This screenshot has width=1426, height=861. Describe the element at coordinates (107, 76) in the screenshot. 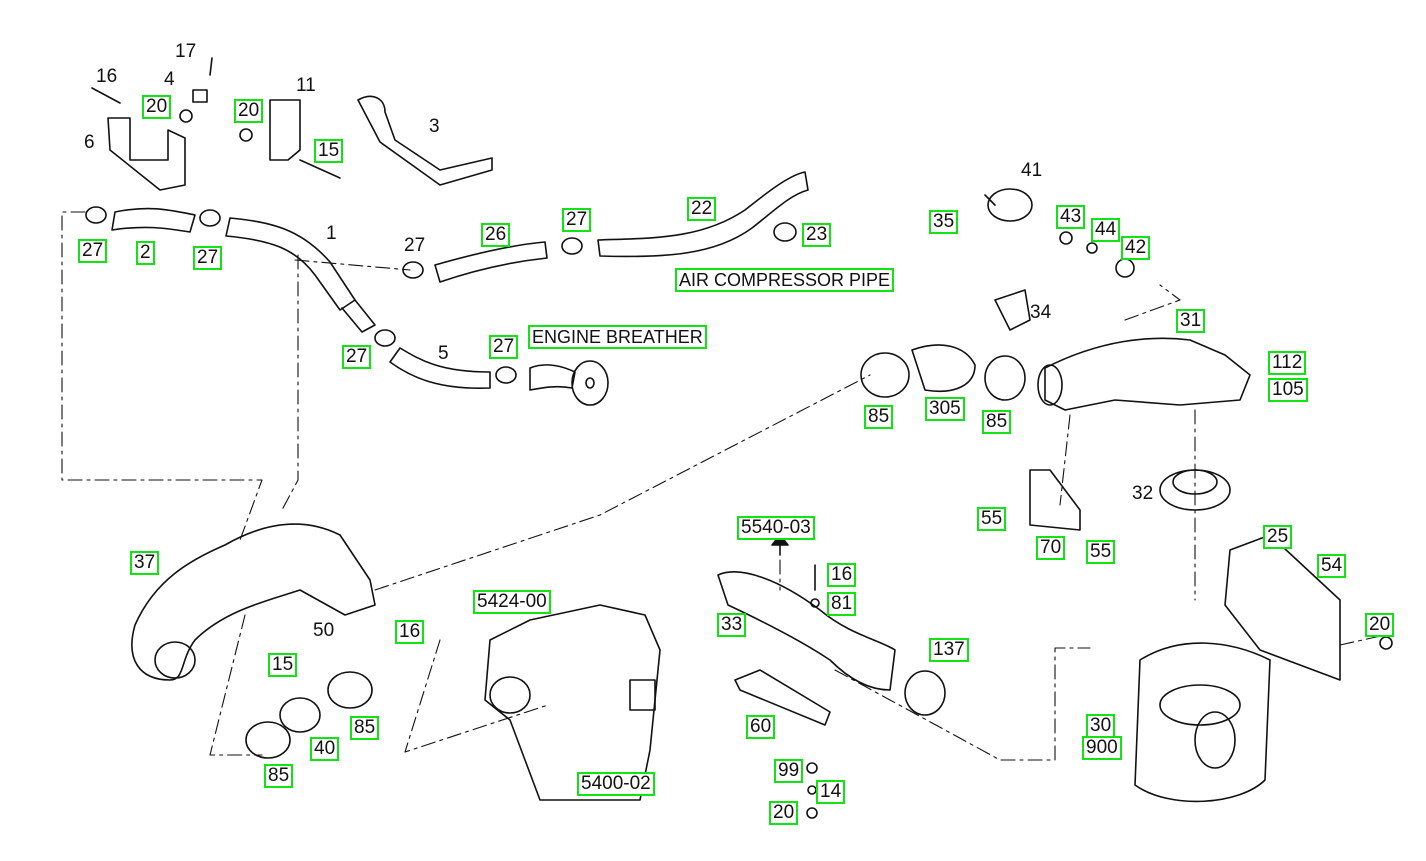

I see `part-label-16: 16` at that location.